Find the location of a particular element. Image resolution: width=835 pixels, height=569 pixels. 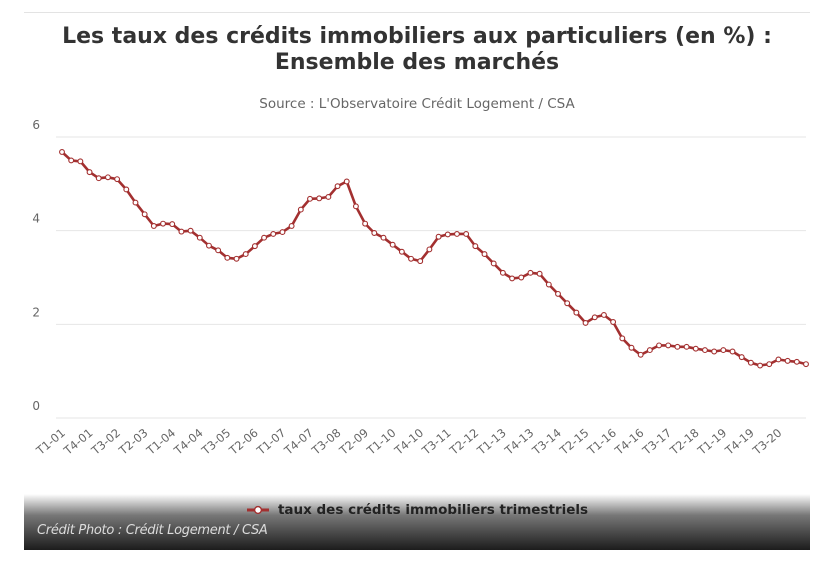

x-tick-label: T1-13 is located at coordinates (491, 442).